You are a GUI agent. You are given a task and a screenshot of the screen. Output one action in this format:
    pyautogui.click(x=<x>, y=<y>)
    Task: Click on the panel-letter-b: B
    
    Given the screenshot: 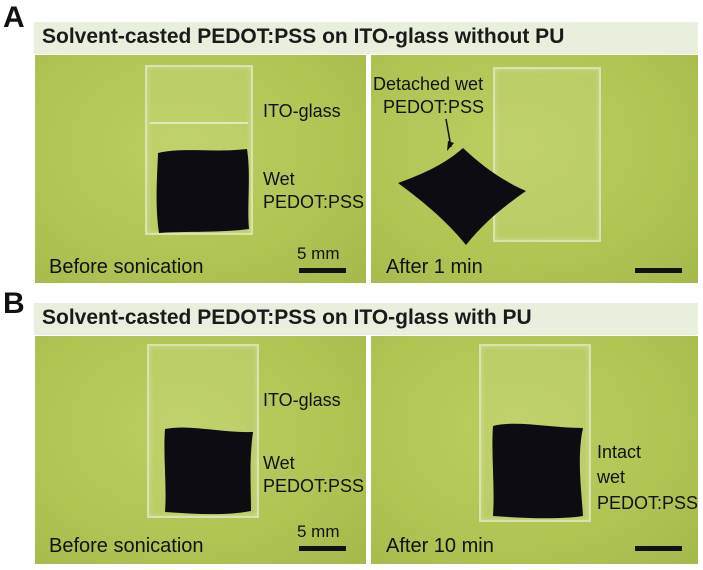 What is the action you would take?
    pyautogui.click(x=14, y=303)
    